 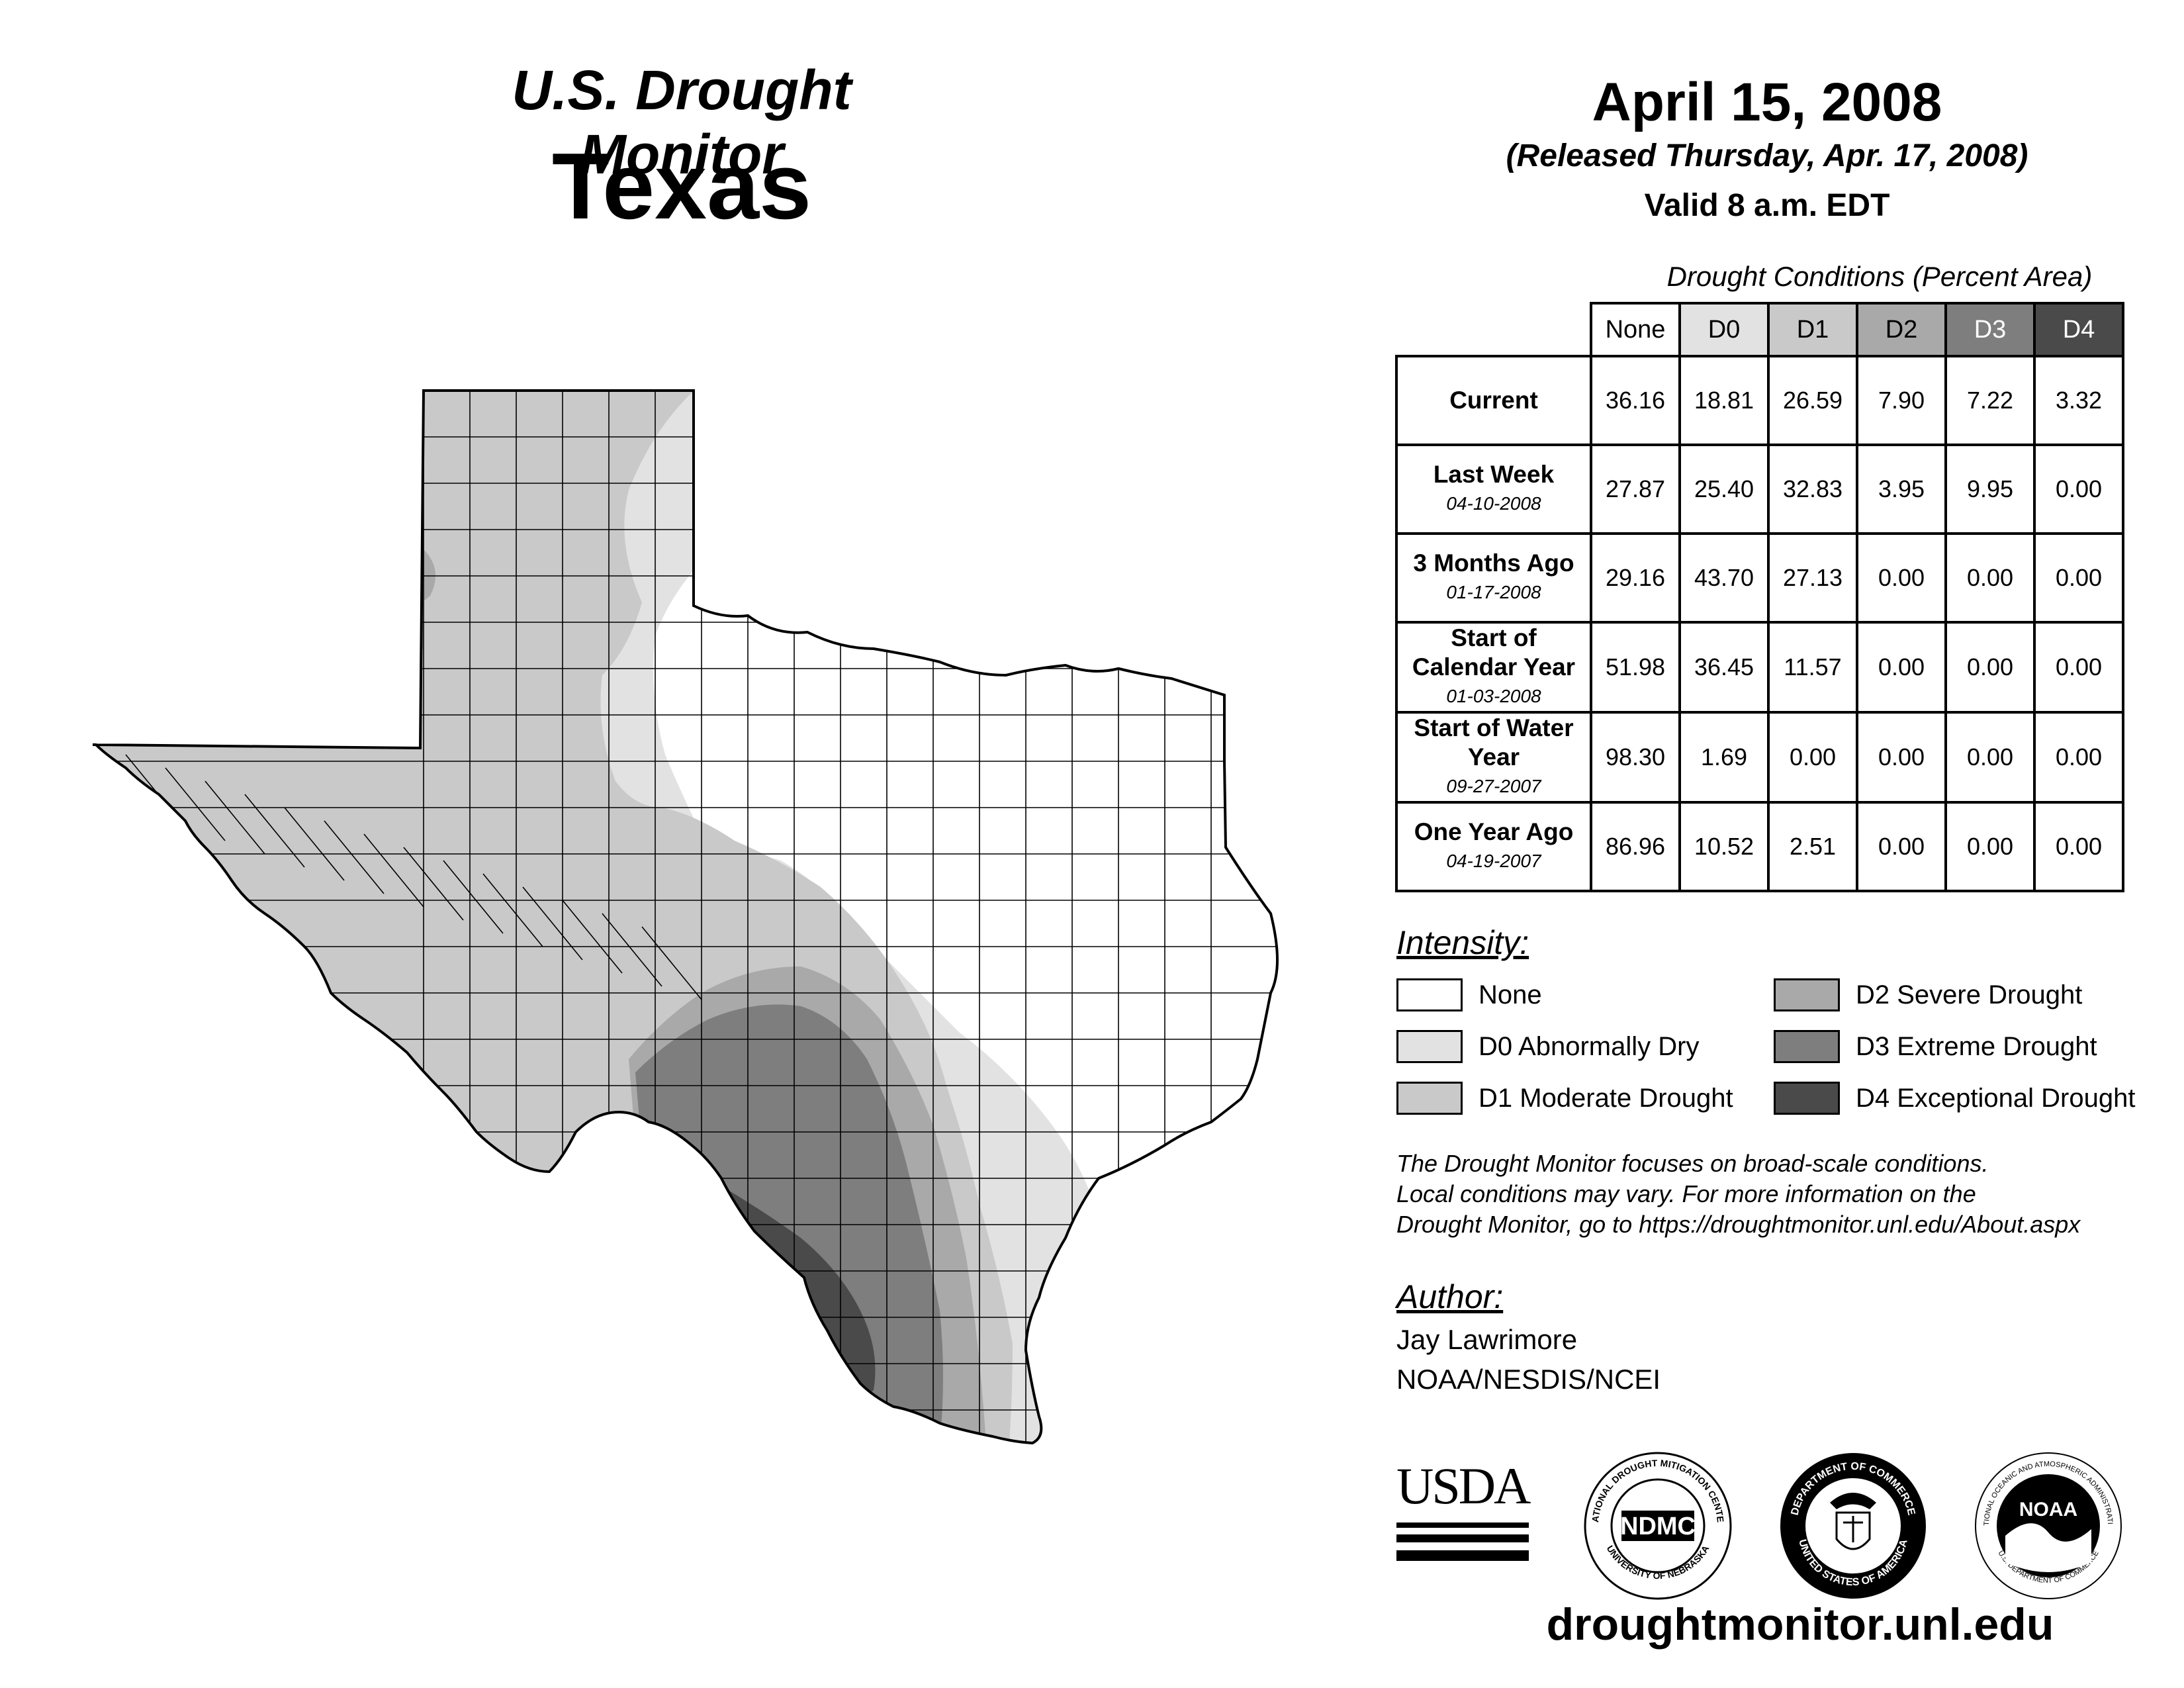 I want to click on legend-label: D1 Moderate Drought, so click(x=1606, y=1098).